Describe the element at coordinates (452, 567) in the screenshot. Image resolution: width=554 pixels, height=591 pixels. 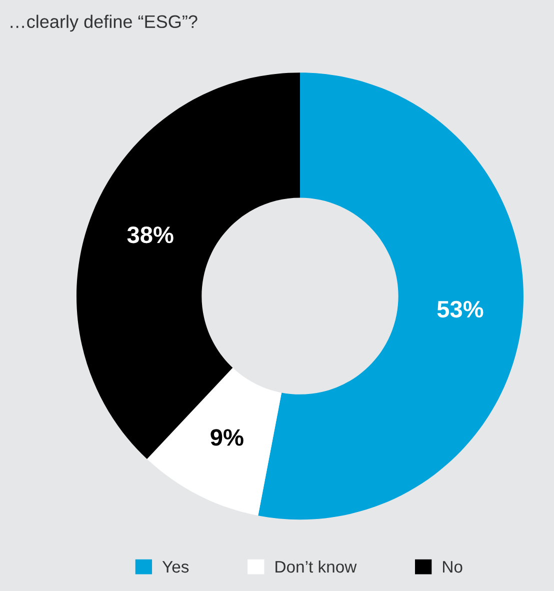
I see `legend-label: No` at that location.